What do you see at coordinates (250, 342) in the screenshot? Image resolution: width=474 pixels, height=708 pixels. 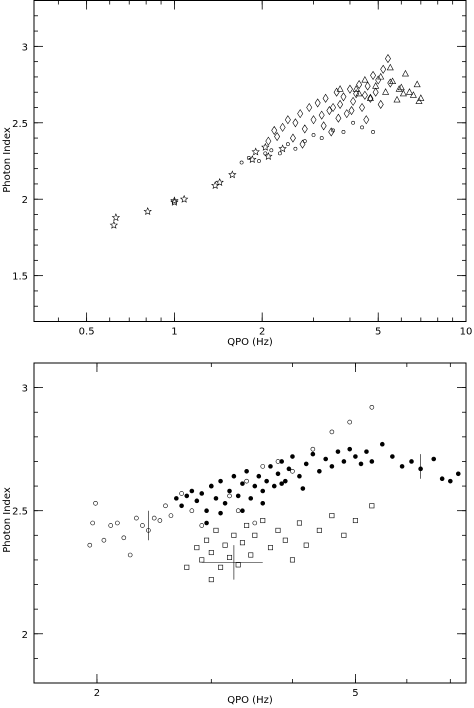 I see `top-x-axis-label: QPO (Hz)` at bounding box center [250, 342].